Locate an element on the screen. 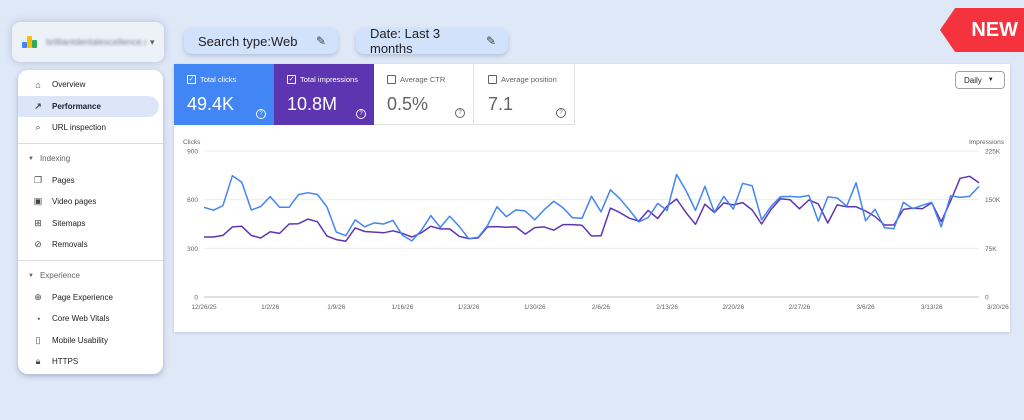 This screenshot has width=1024, height=420. granularity-value: Daily is located at coordinates (973, 80).